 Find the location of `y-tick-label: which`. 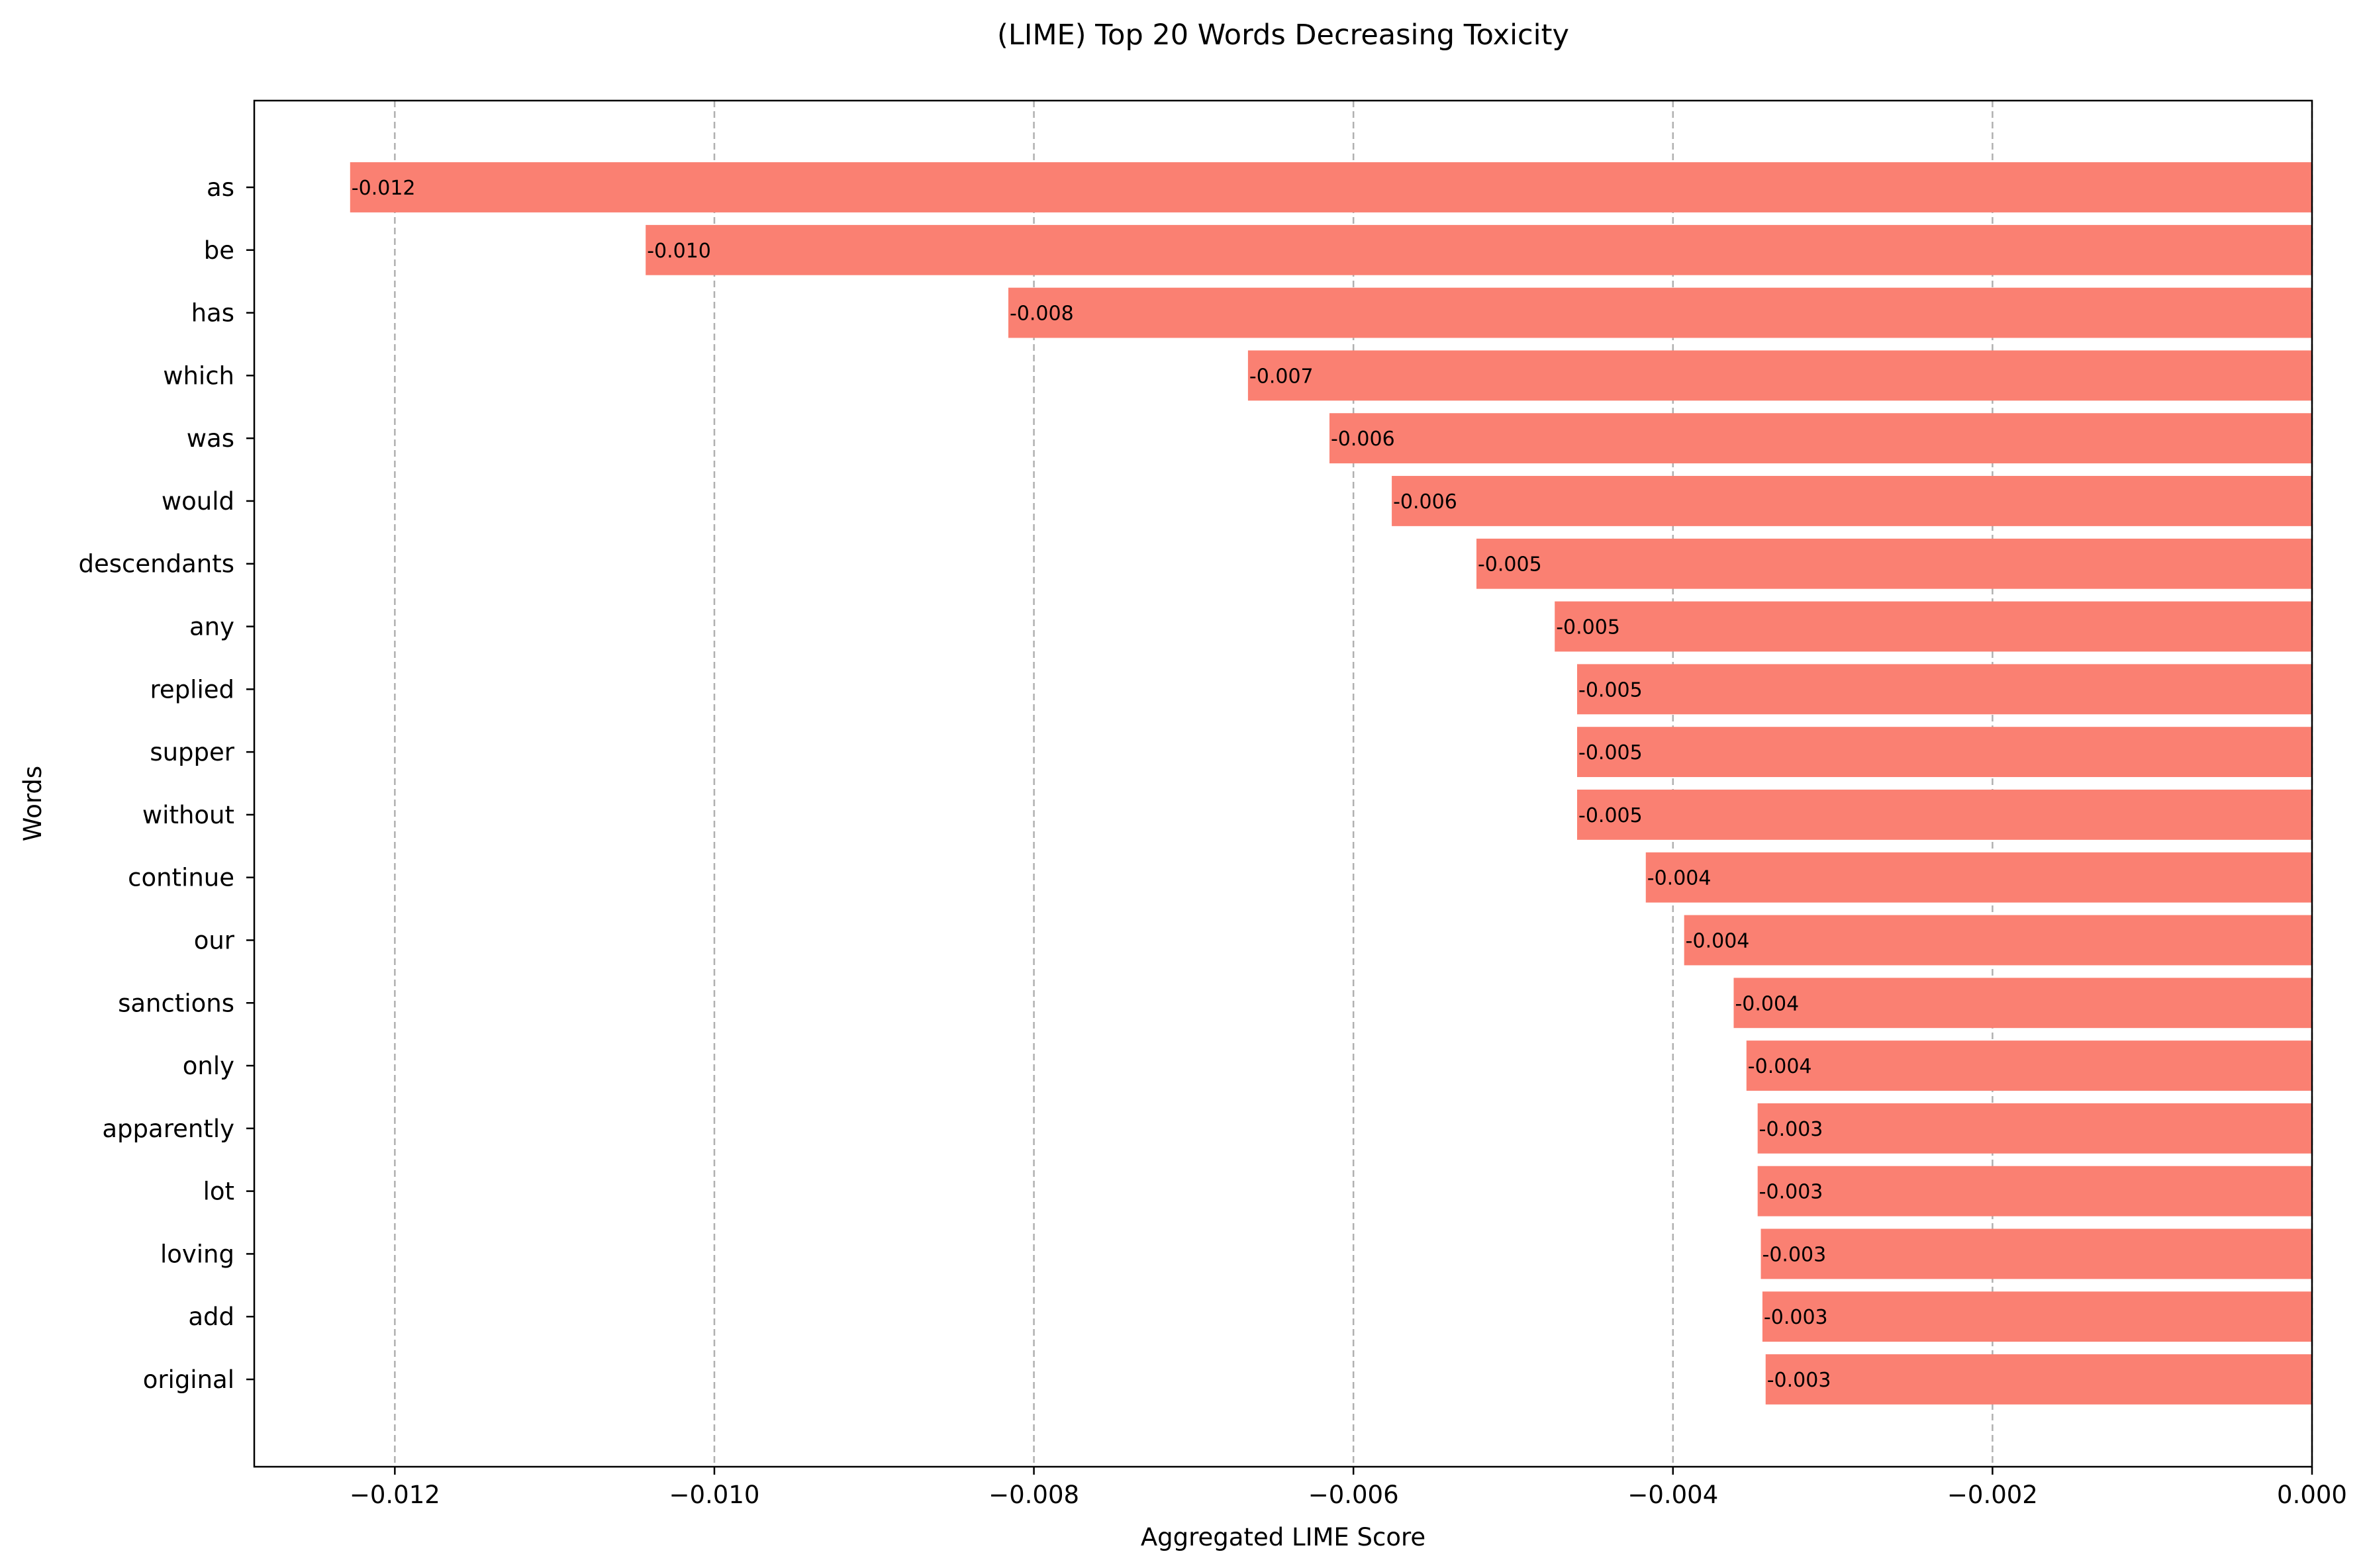

y-tick-label: which is located at coordinates (198, 375).